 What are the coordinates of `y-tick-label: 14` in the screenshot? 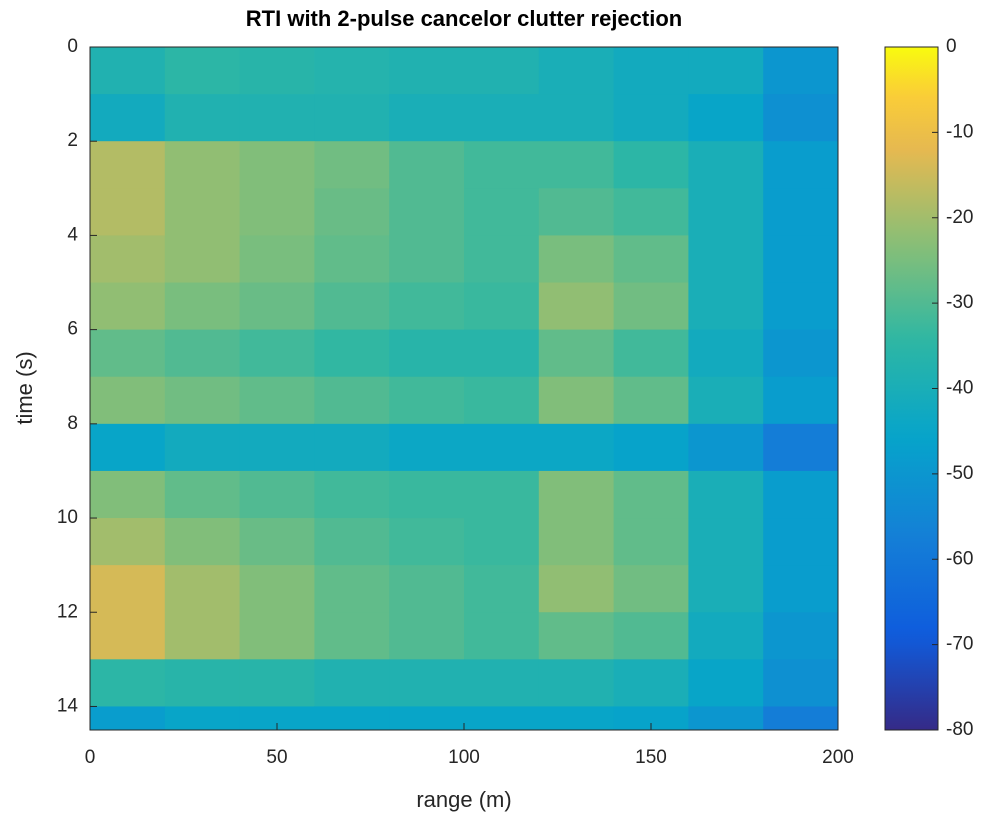 It's located at (68, 705).